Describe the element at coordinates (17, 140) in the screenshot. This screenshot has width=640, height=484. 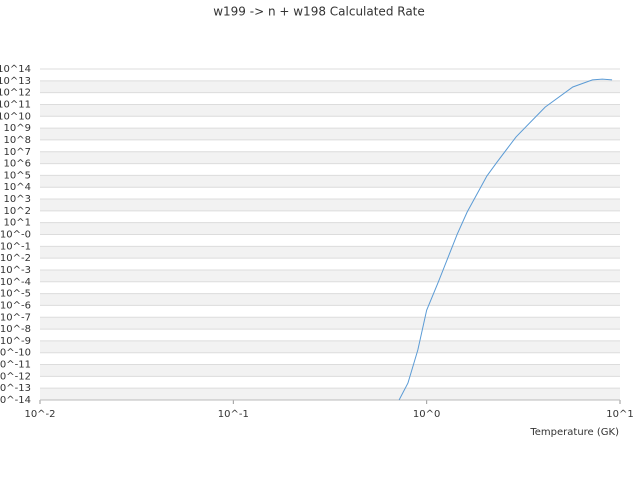
I see `y-tick-label: 10^8` at that location.